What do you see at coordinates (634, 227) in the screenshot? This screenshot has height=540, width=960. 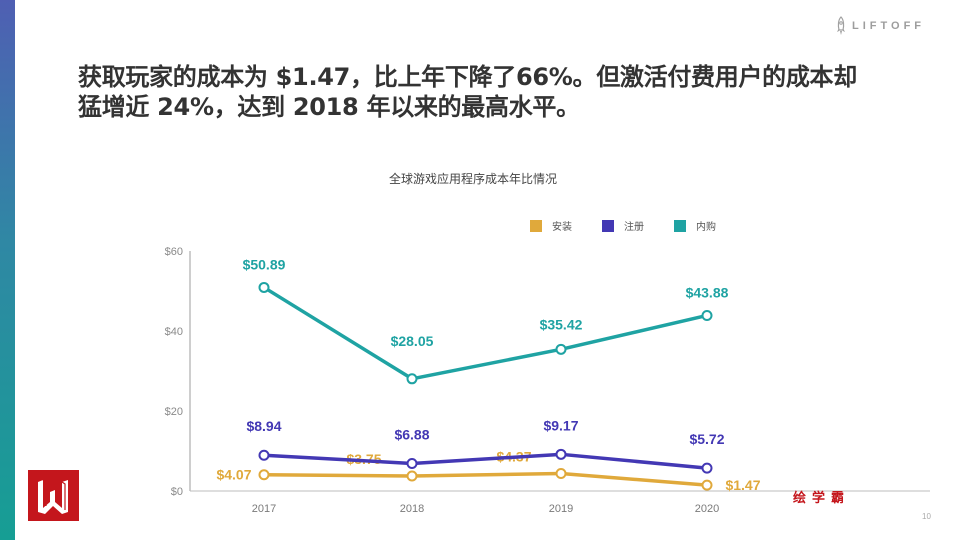 I see `legend-label-register: 注册` at bounding box center [634, 227].